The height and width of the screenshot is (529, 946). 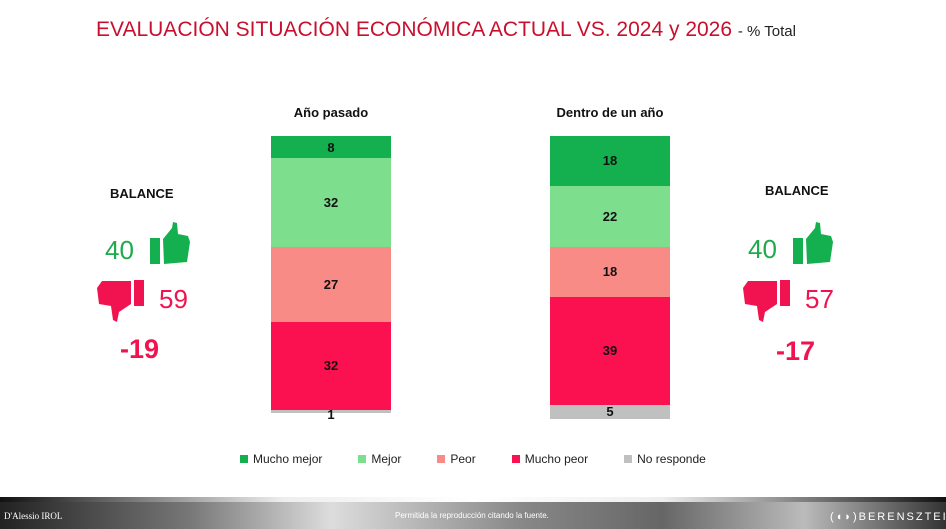 I want to click on balance-net-right: -17, so click(x=796, y=351).